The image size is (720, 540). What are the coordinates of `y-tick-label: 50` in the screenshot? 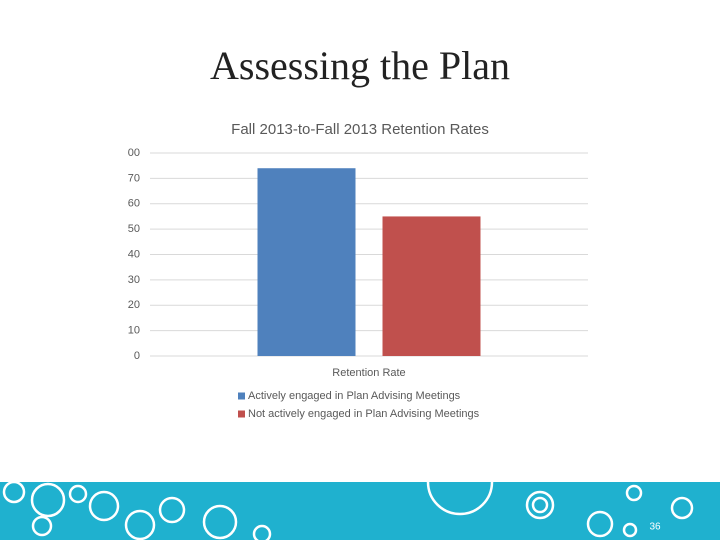 It's located at (134, 229).